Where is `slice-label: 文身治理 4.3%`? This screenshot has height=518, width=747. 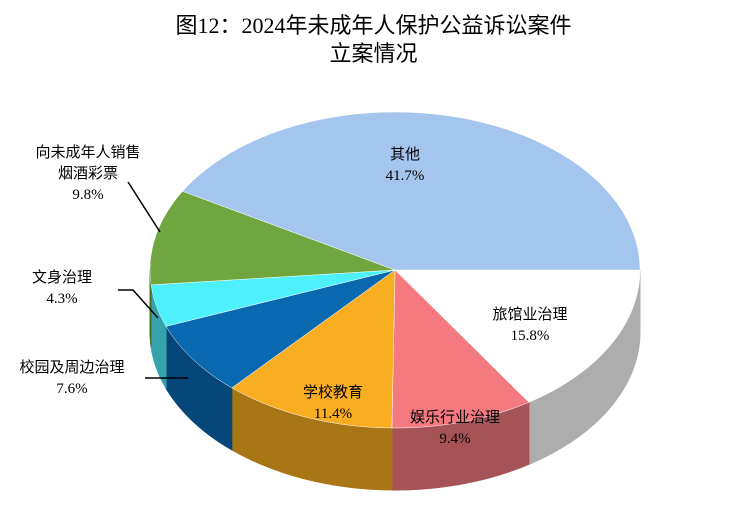
slice-label: 文身治理 4.3% is located at coordinates (62, 289).